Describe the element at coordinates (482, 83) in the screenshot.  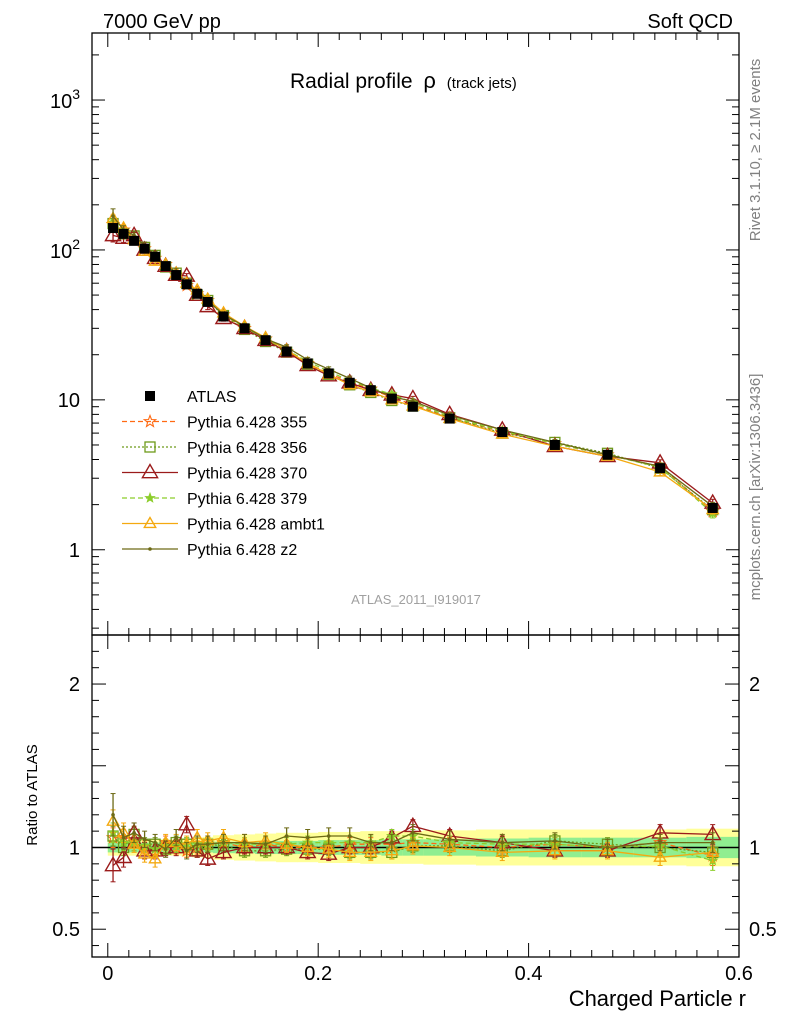
I see `title-sub: (track jets)` at that location.